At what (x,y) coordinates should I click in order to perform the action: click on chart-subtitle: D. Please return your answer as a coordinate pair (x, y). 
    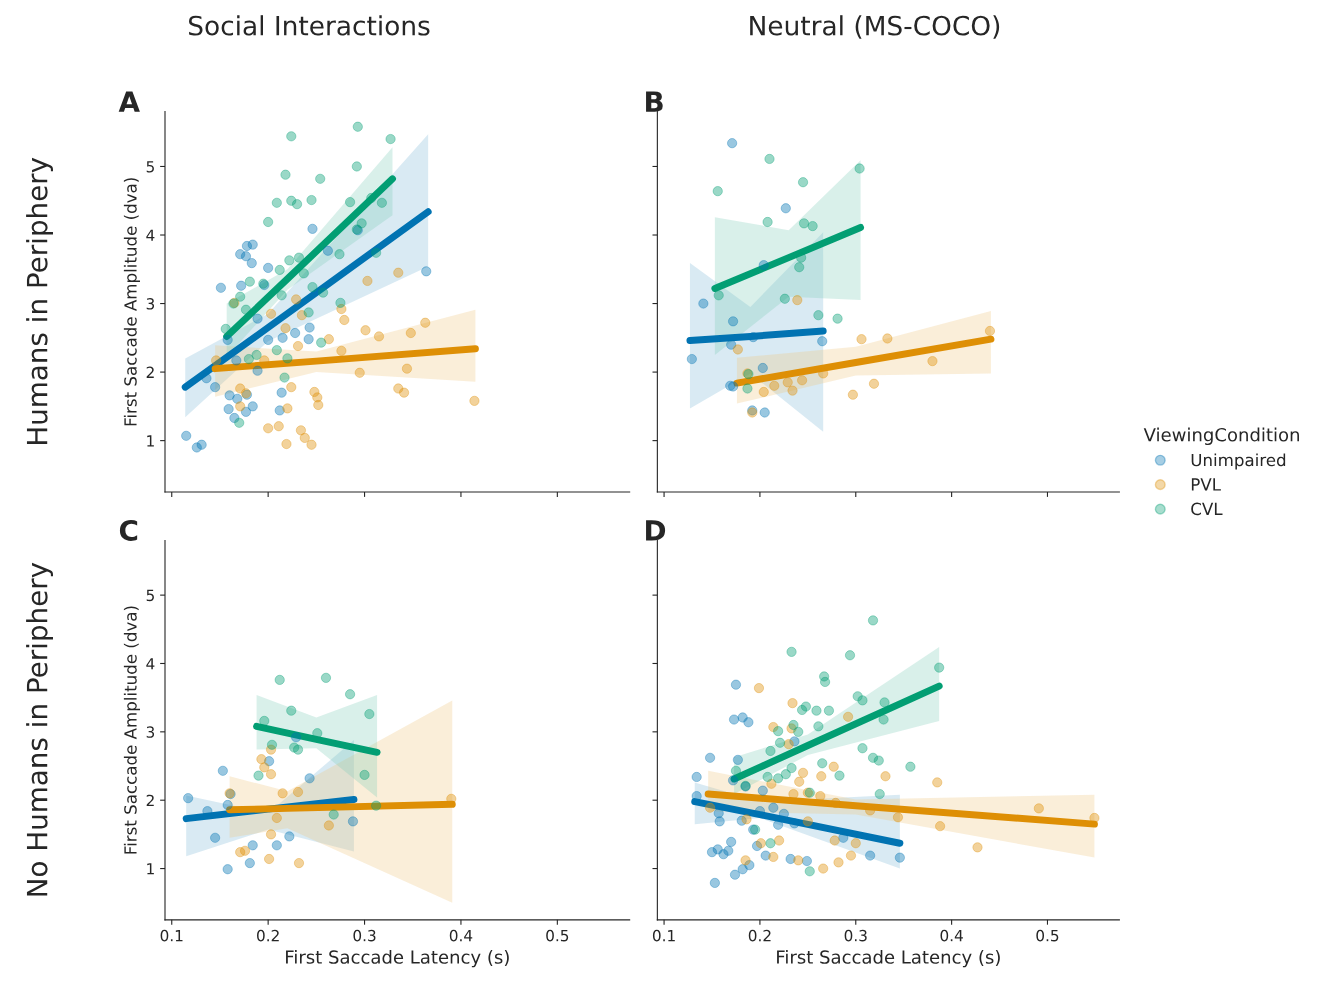
    Looking at the image, I should click on (656, 530).